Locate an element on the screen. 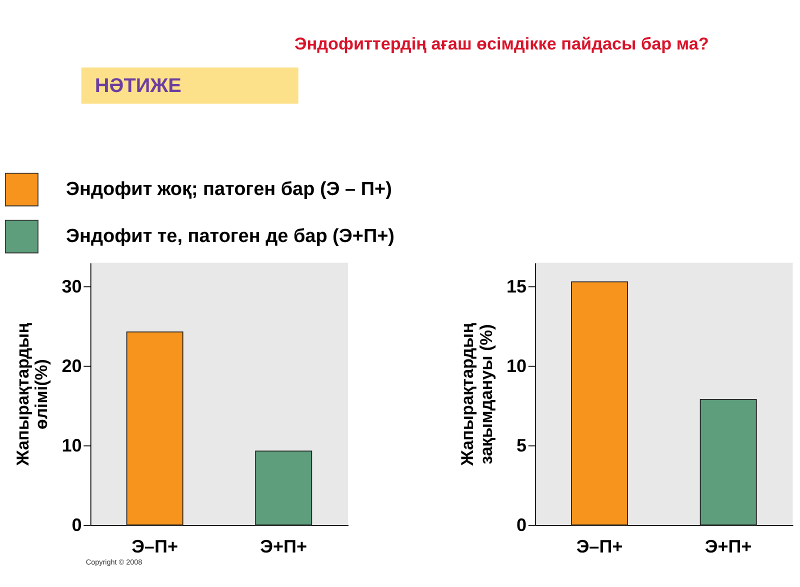  y-axis-title: Жапырақтардың зақымдануы (%) is located at coordinates (476, 394).